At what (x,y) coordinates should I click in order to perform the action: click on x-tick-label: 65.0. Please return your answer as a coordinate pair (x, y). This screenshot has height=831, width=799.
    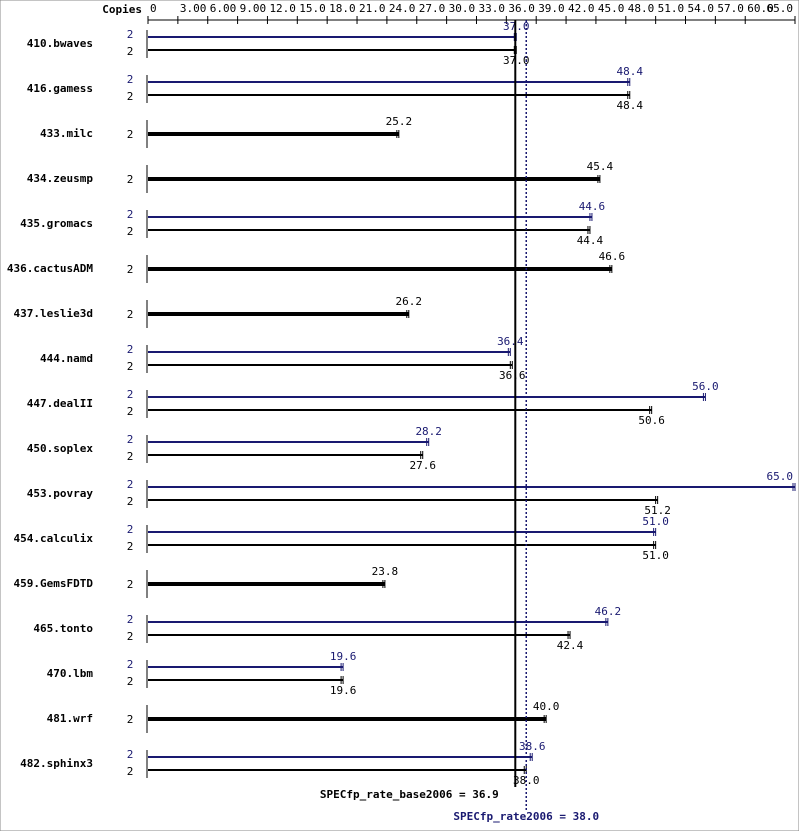
    Looking at the image, I should click on (780, 8).